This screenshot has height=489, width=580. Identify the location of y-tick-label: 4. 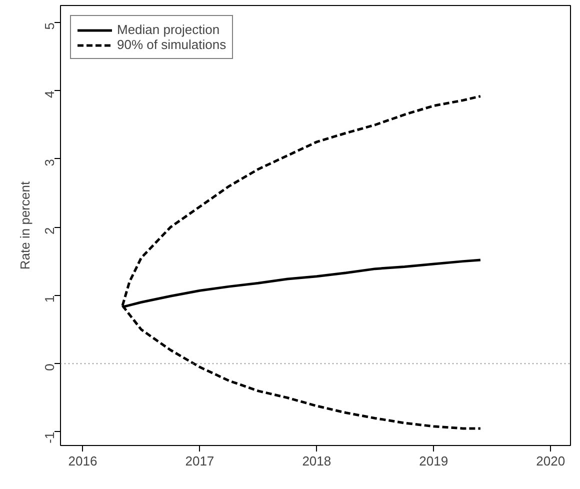
(49, 94).